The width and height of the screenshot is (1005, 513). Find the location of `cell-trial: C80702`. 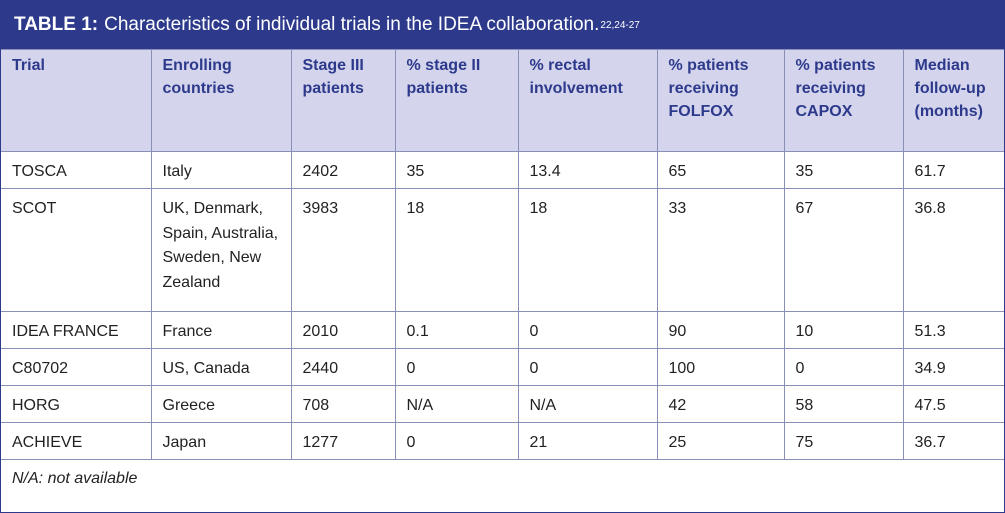

cell-trial: C80702 is located at coordinates (76, 367).